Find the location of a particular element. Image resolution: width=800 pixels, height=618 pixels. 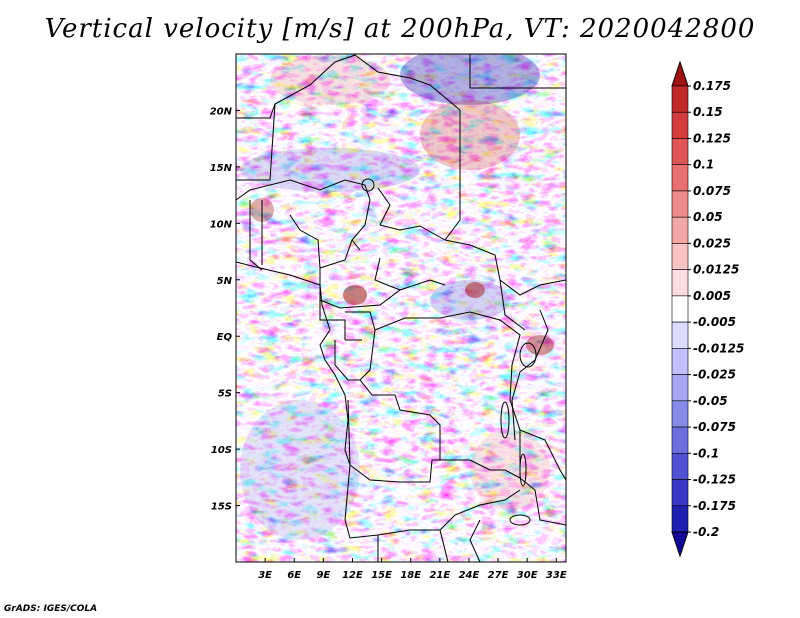

colorbar-label: 0.005 is located at coordinates (712, 296).